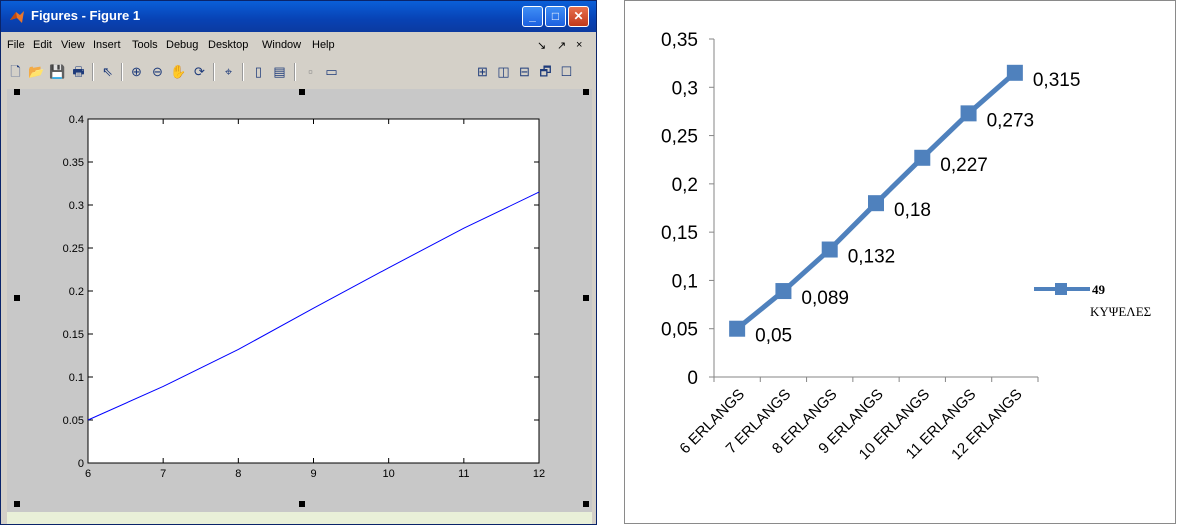 The height and width of the screenshot is (526, 1178). Describe the element at coordinates (228, 45) in the screenshot. I see `menu-desktop: Desktop` at that location.